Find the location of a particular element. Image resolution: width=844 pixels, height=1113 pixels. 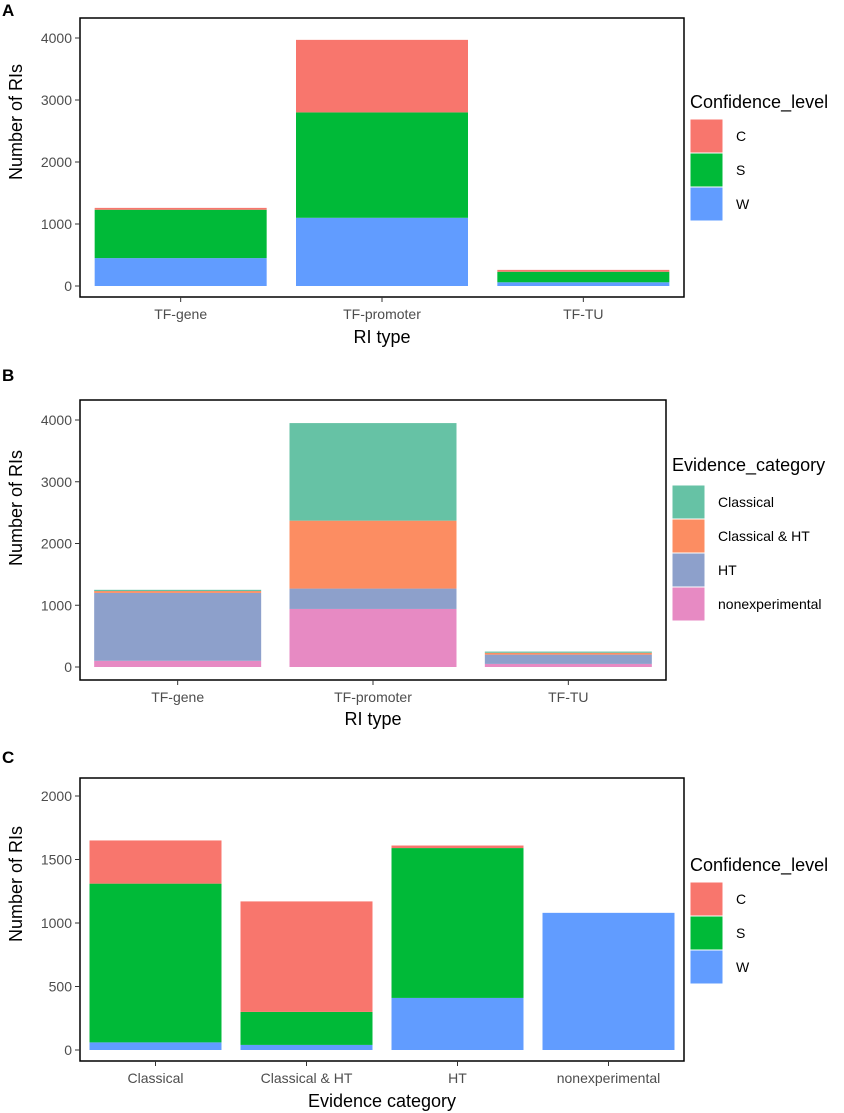

legend-key-b-nonexperimental is located at coordinates (688, 604).